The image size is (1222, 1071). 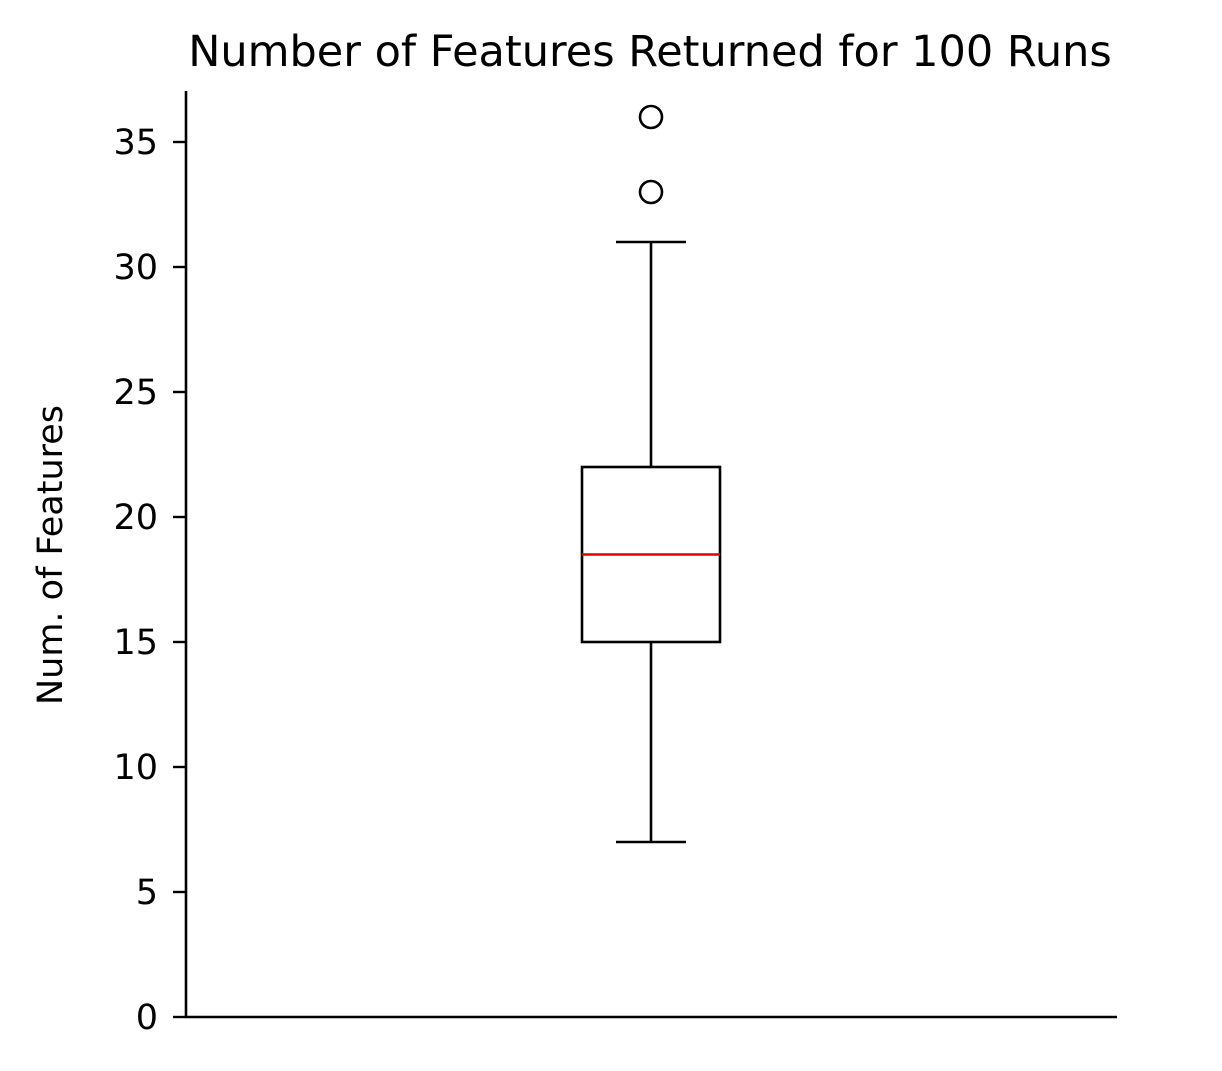 What do you see at coordinates (51, 555) in the screenshot?
I see `y-axis-label: Num. of Features` at bounding box center [51, 555].